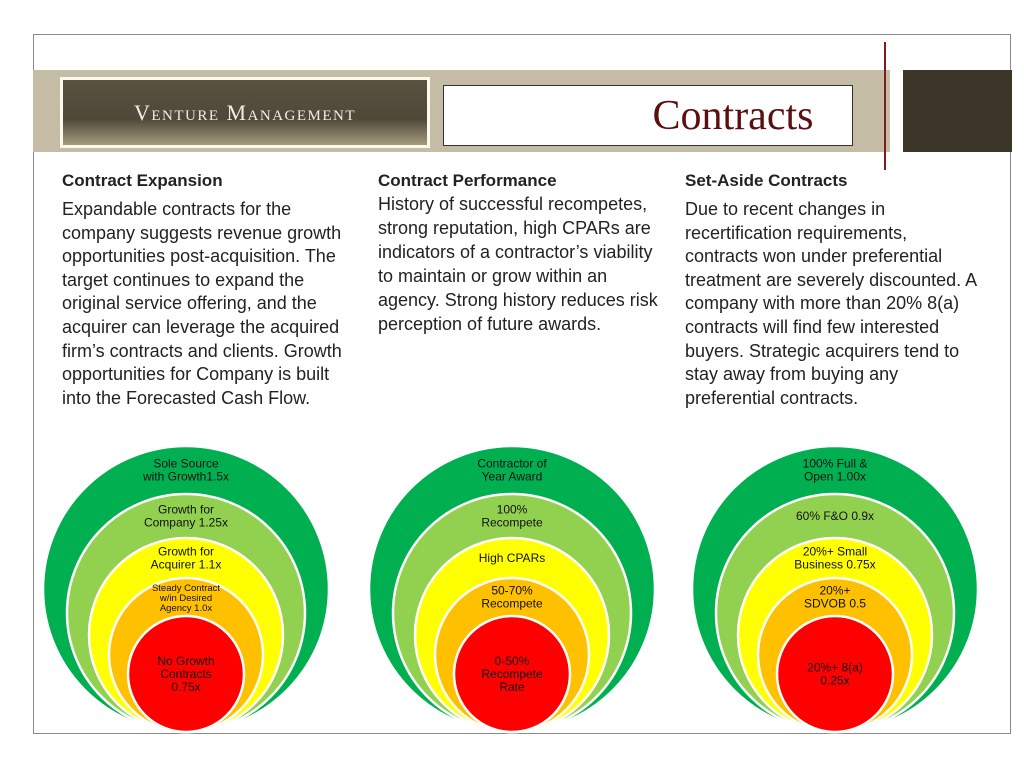 This screenshot has height=768, width=1024. I want to click on ring-label: 0-50%, so click(512, 661).